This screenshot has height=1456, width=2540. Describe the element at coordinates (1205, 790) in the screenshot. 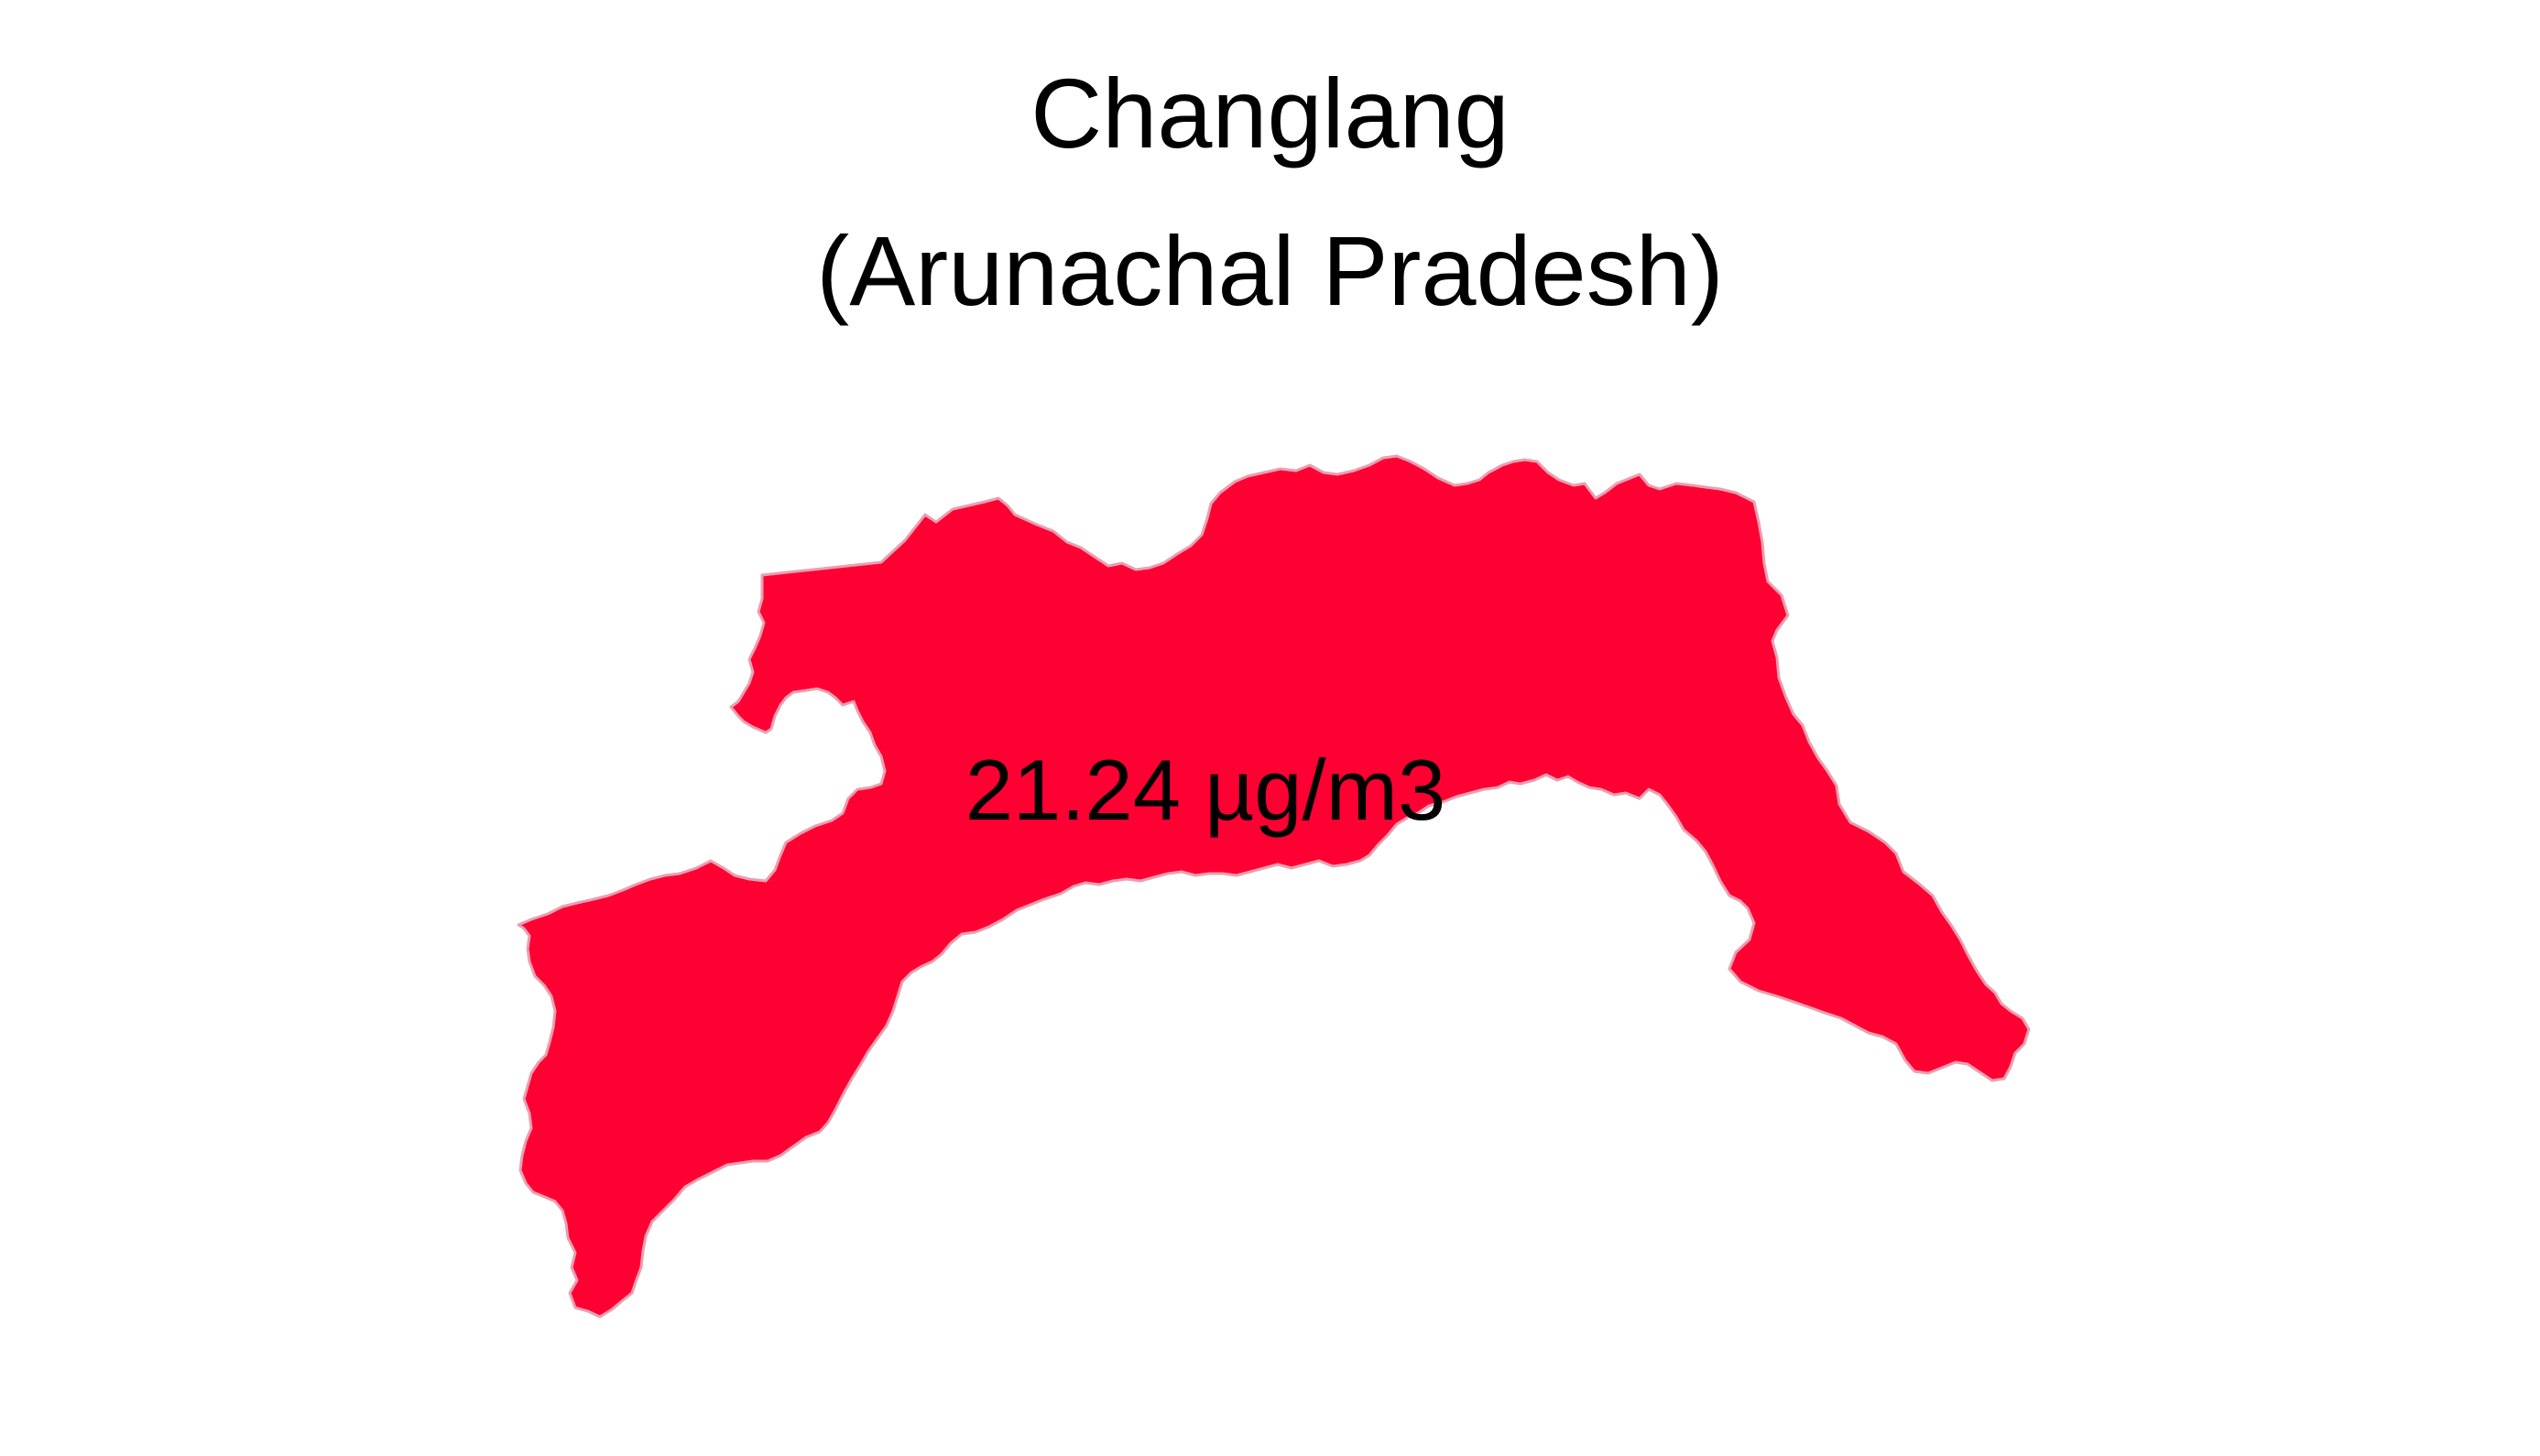

I see `district-value-label: 21.24 µg/m3` at that location.